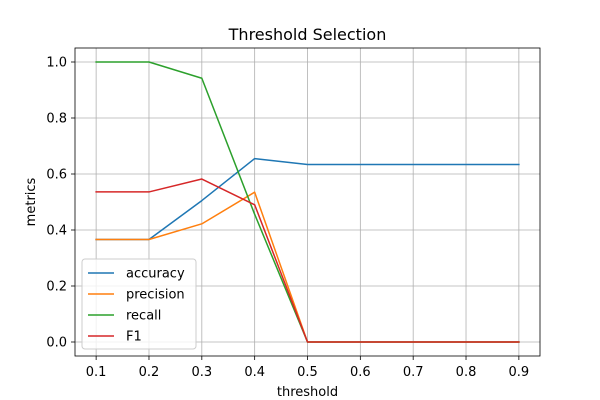  Describe the element at coordinates (307, 372) in the screenshot. I see `x-tick-label: 0.5` at that location.